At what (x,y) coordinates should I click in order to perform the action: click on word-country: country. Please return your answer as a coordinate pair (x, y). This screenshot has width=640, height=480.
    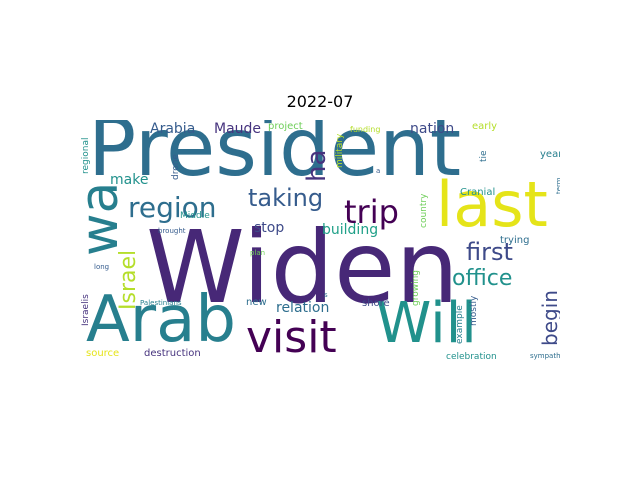
    Looking at the image, I should click on (424, 210).